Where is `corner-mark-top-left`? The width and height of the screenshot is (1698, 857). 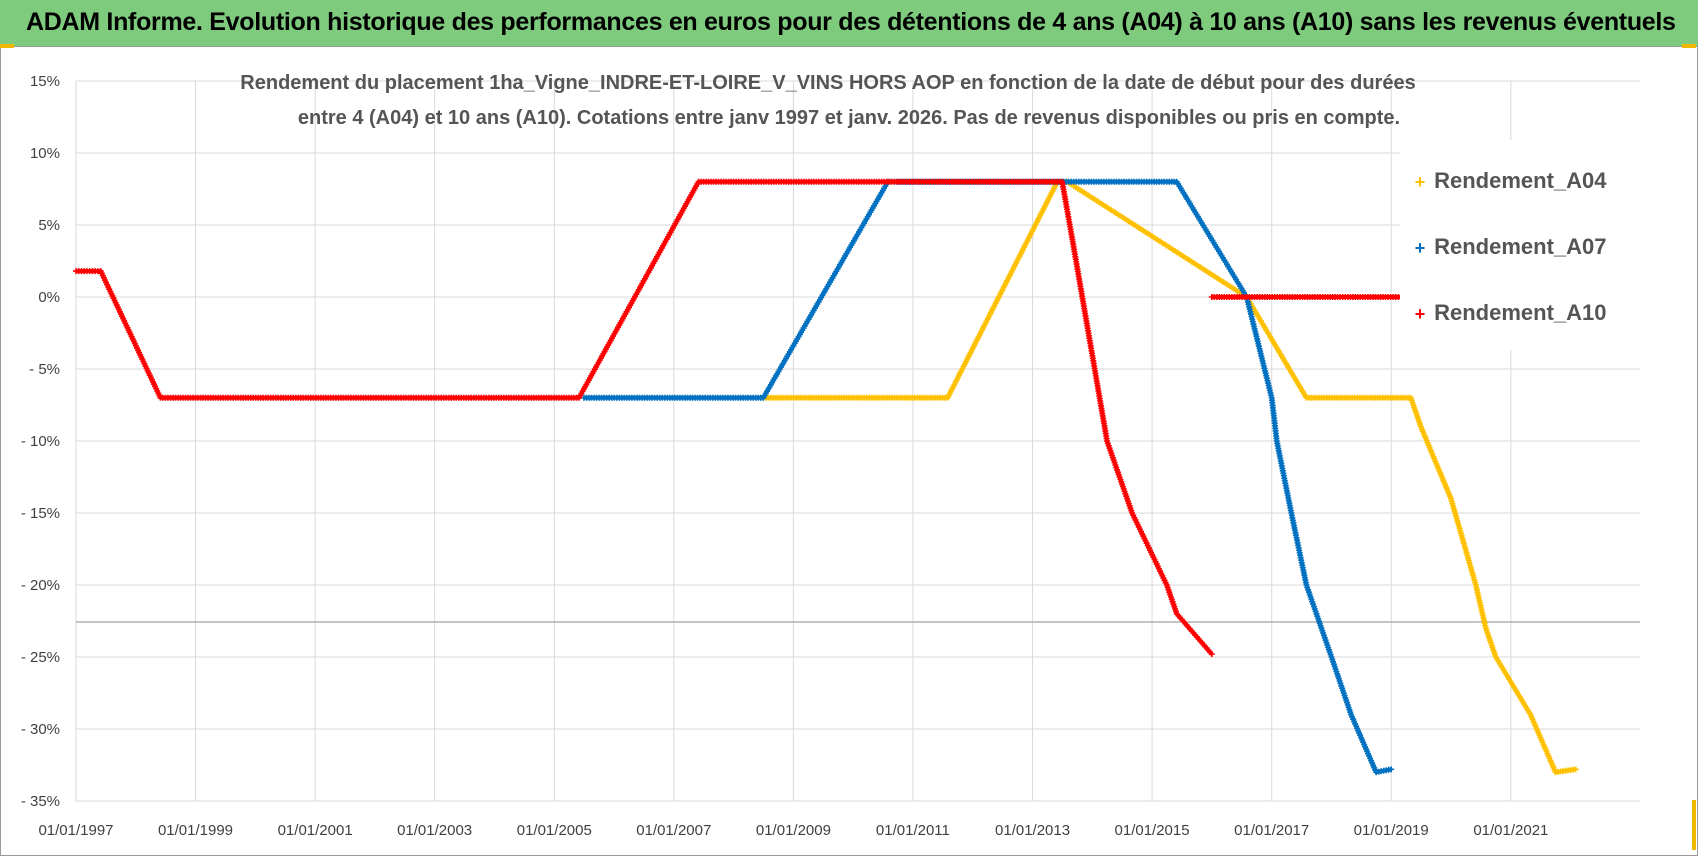 corner-mark-top-left is located at coordinates (7, 46).